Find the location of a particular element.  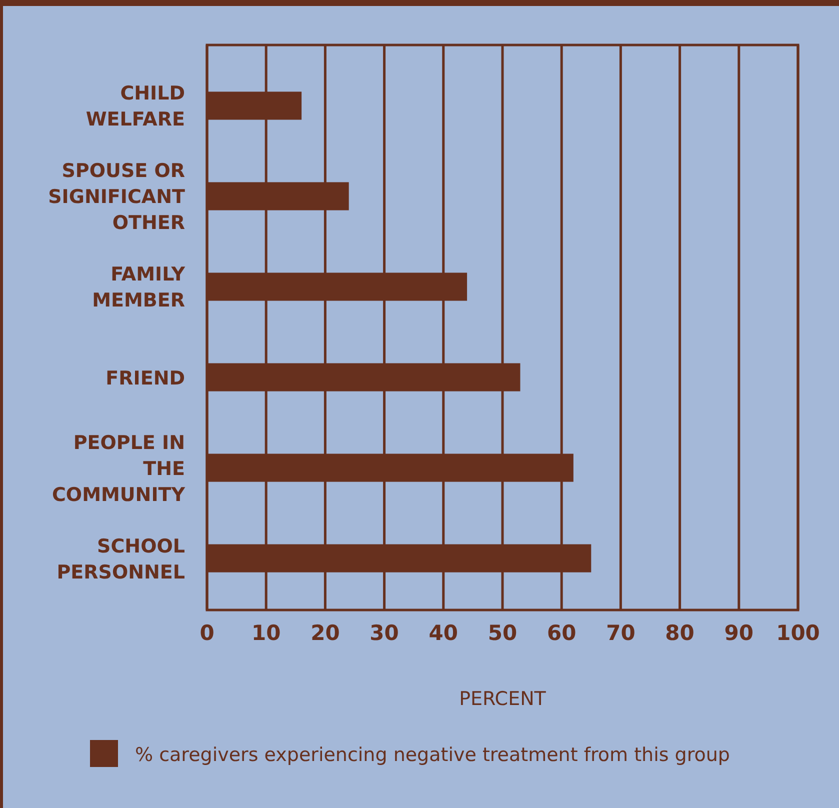

x-tick-label: 50 is located at coordinates (503, 633).